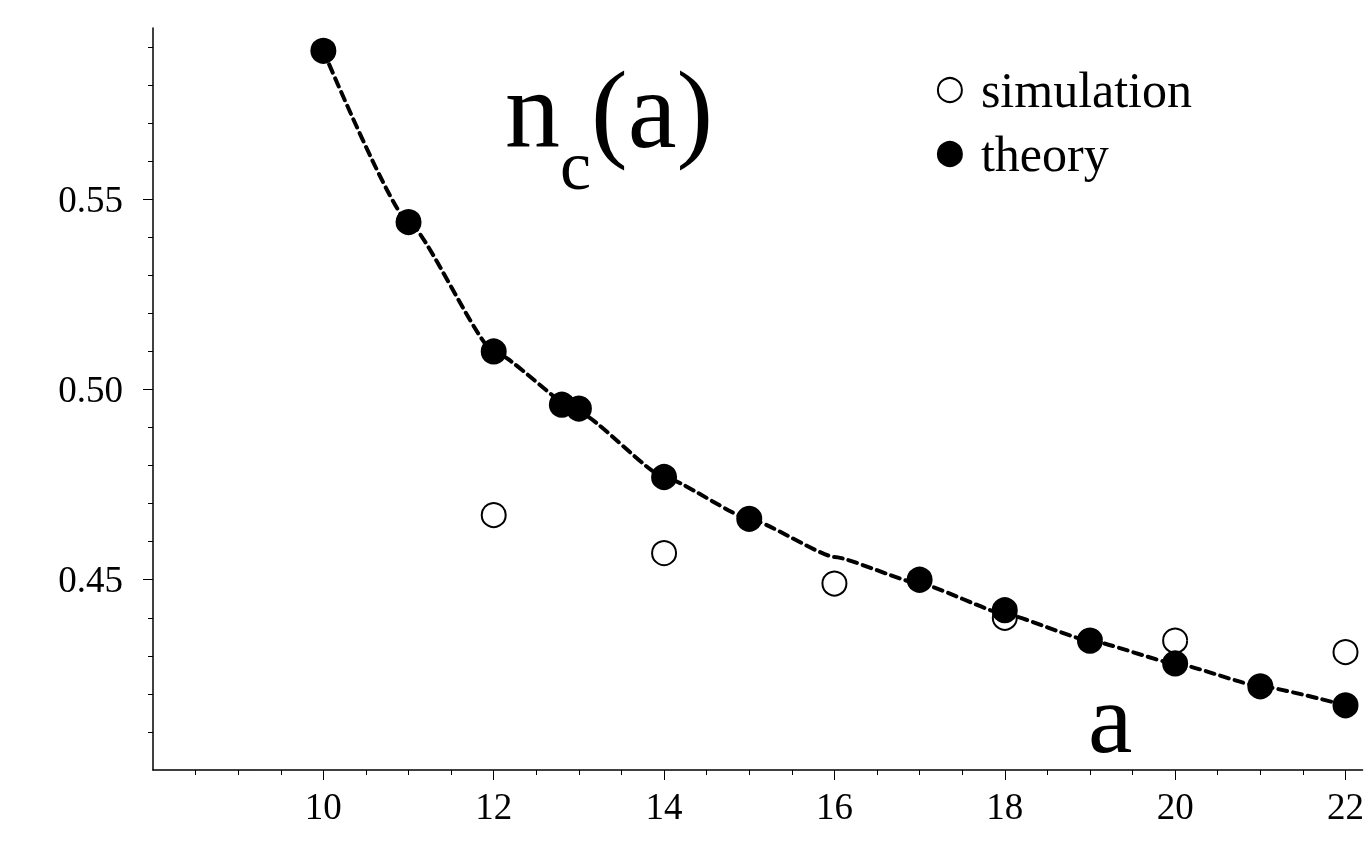  Describe the element at coordinates (90, 199) in the screenshot. I see `y-tick-label: 0.55` at that location.